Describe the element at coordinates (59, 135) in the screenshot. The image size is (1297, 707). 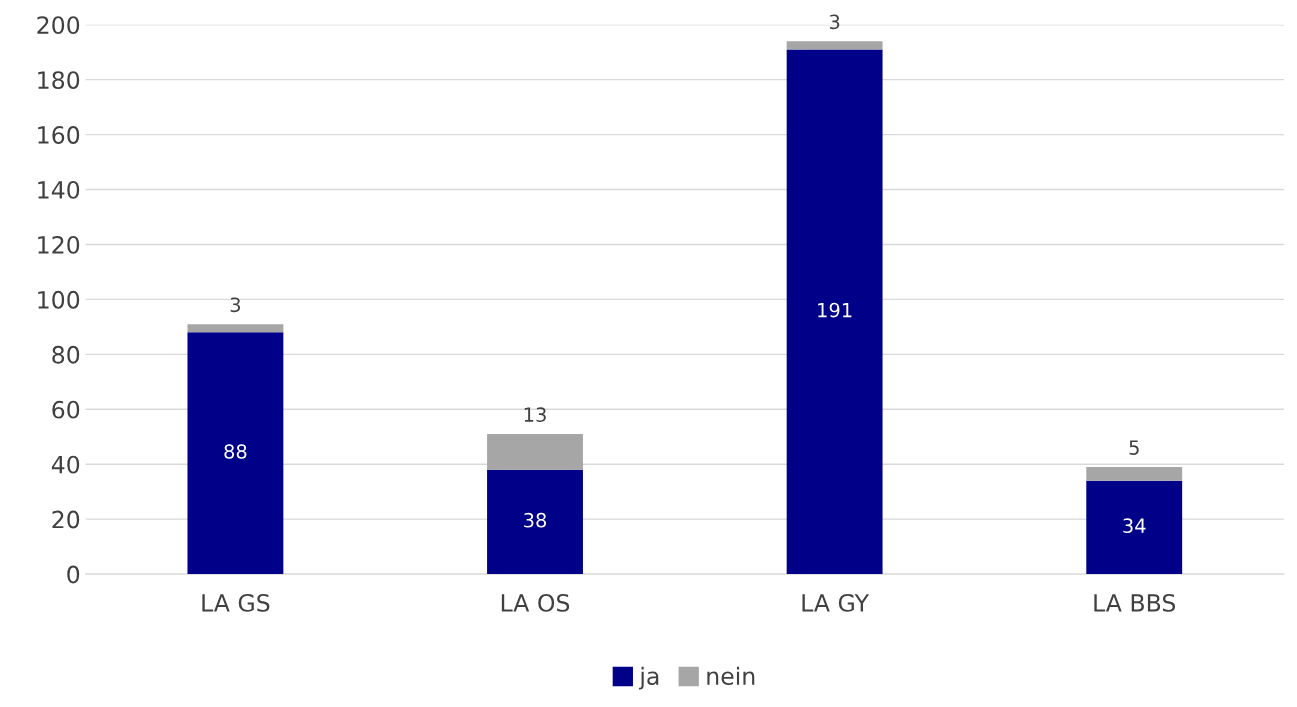
I see `y-tick-label: 160` at that location.